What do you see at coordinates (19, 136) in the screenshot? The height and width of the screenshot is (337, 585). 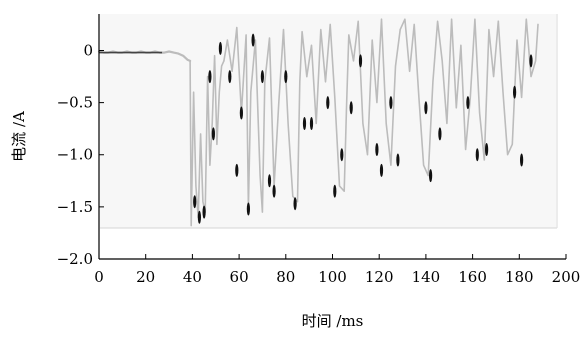 I see `y-axis-label: 电流 /A` at bounding box center [19, 136].